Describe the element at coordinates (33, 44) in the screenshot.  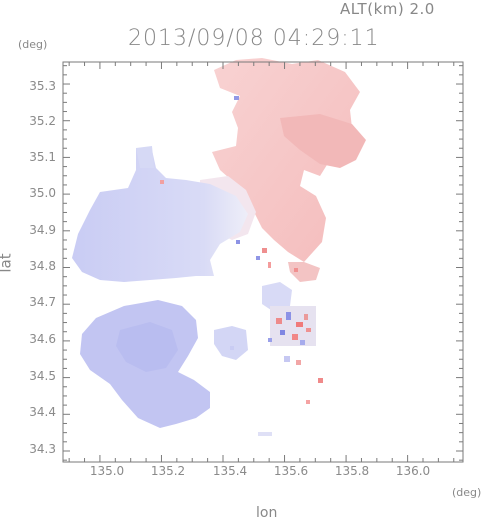
I see `y-axis-unit: (deg)` at that location.